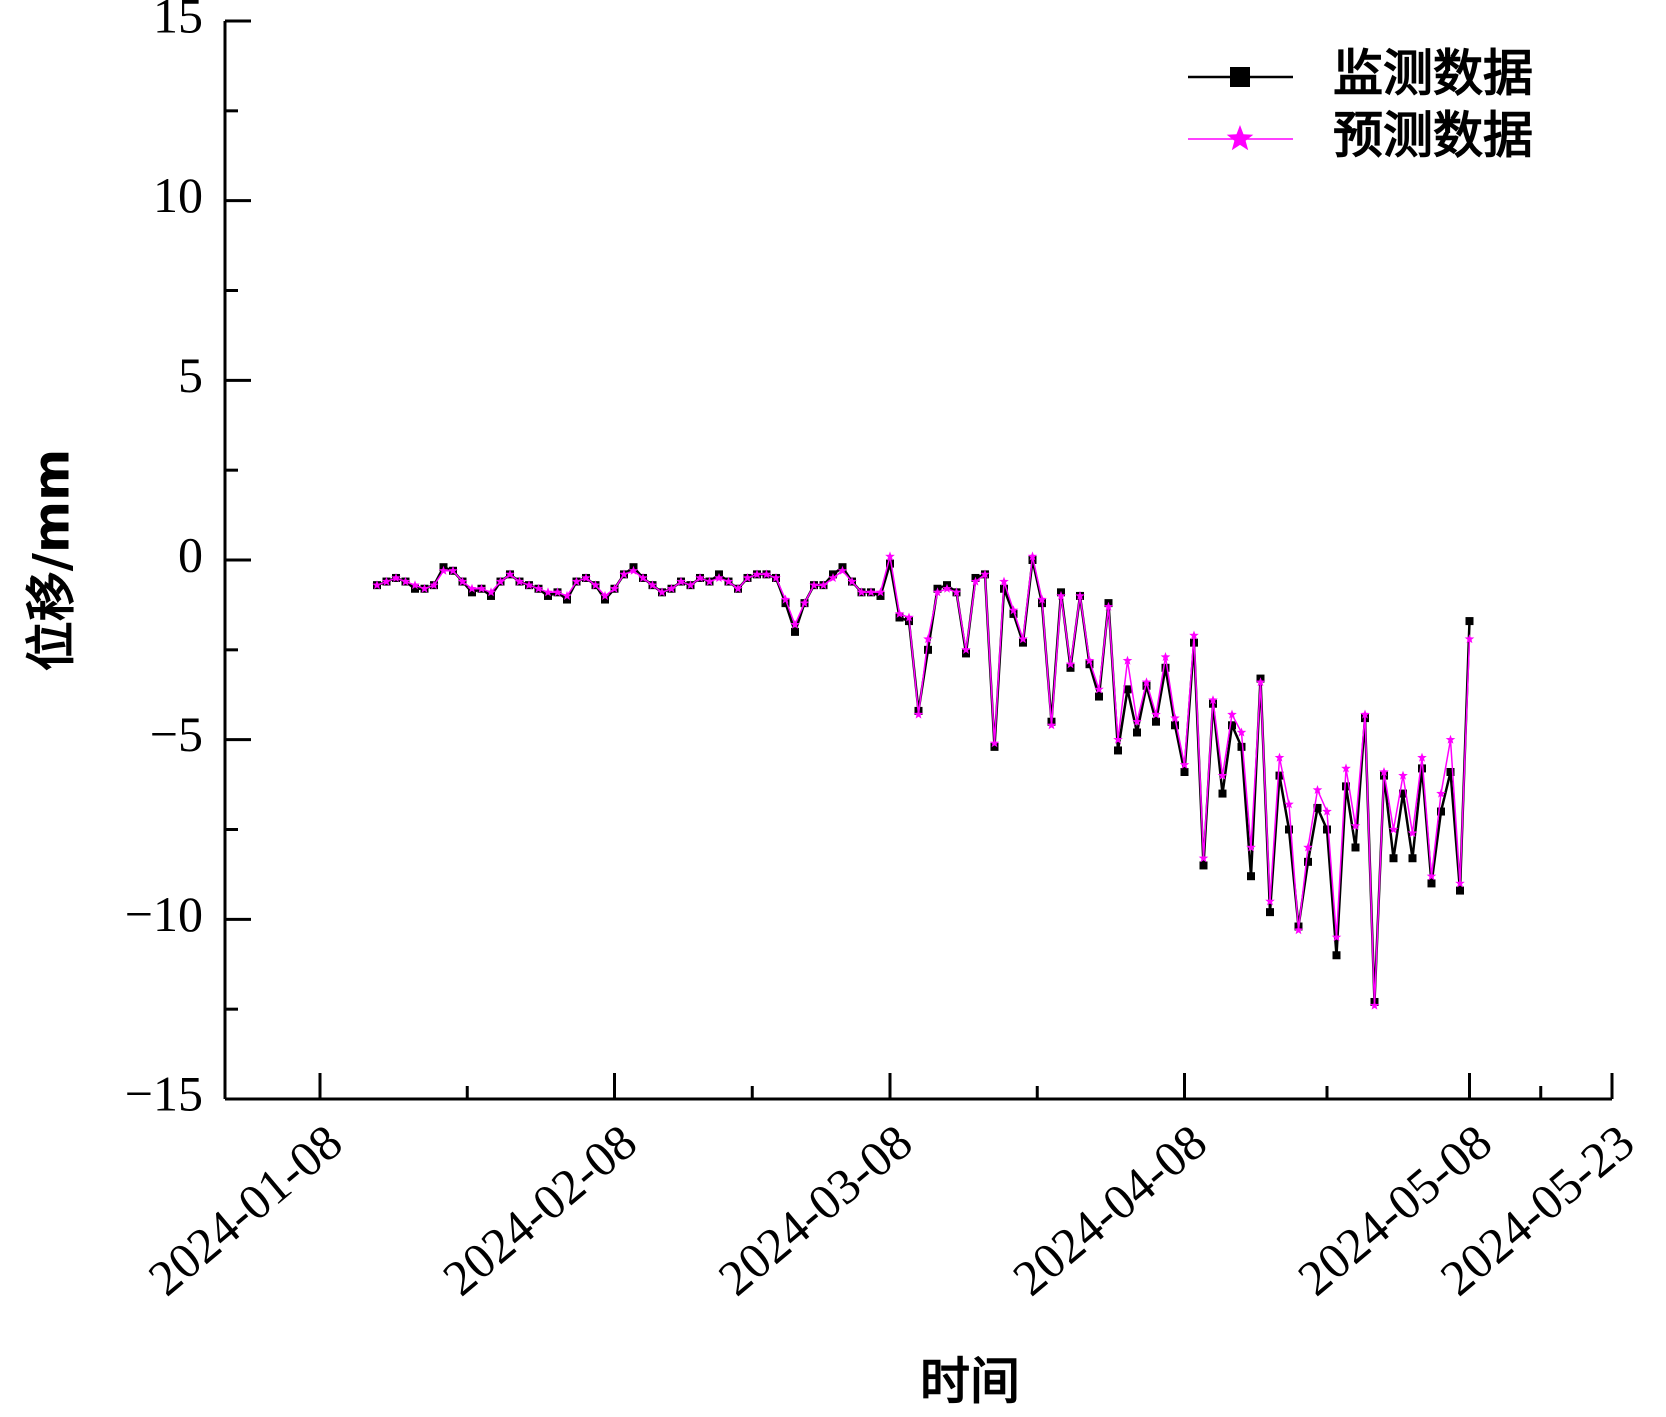 The image size is (1666, 1417). I want to click on y-tick-label: 15, so click(178, 21).